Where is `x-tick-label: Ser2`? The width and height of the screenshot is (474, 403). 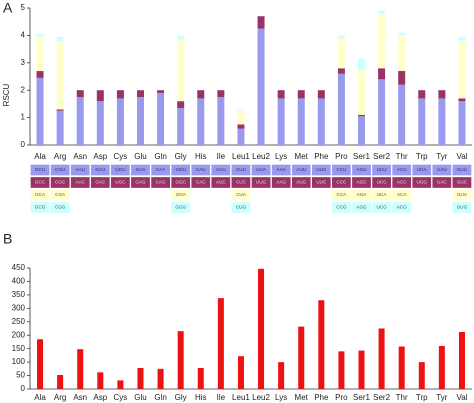
x-tick-label: Ser2 is located at coordinates (381, 156).